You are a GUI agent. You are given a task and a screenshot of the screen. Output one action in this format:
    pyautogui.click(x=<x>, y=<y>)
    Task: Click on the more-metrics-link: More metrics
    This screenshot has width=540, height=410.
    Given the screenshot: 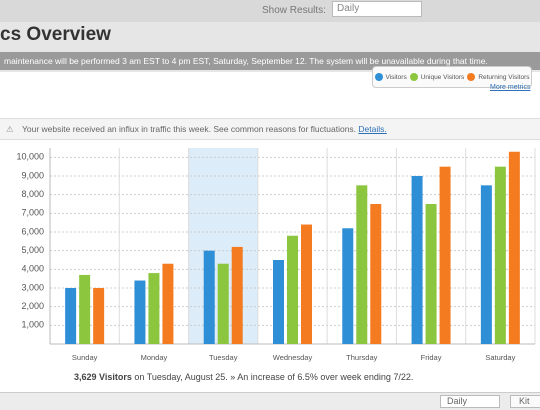 What is the action you would take?
    pyautogui.click(x=510, y=87)
    